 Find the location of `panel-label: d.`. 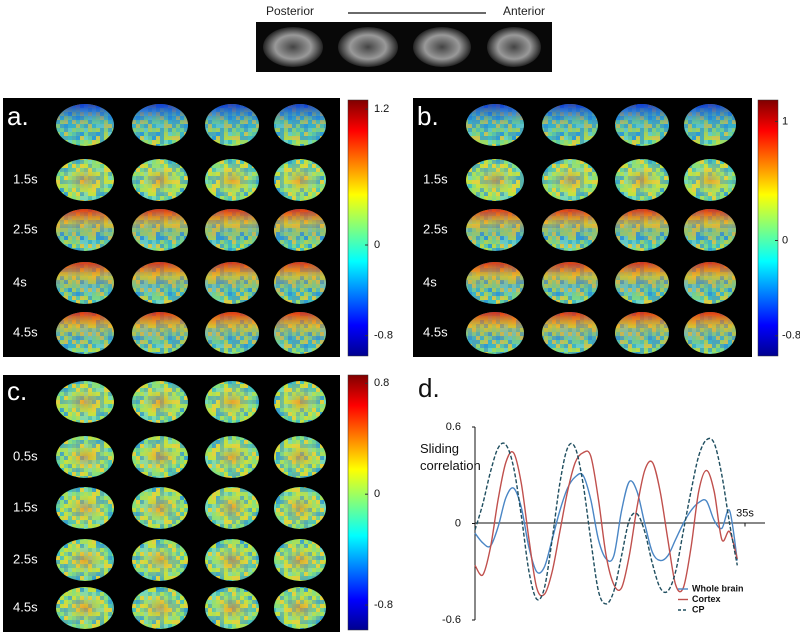

panel-label: d. is located at coordinates (429, 388).